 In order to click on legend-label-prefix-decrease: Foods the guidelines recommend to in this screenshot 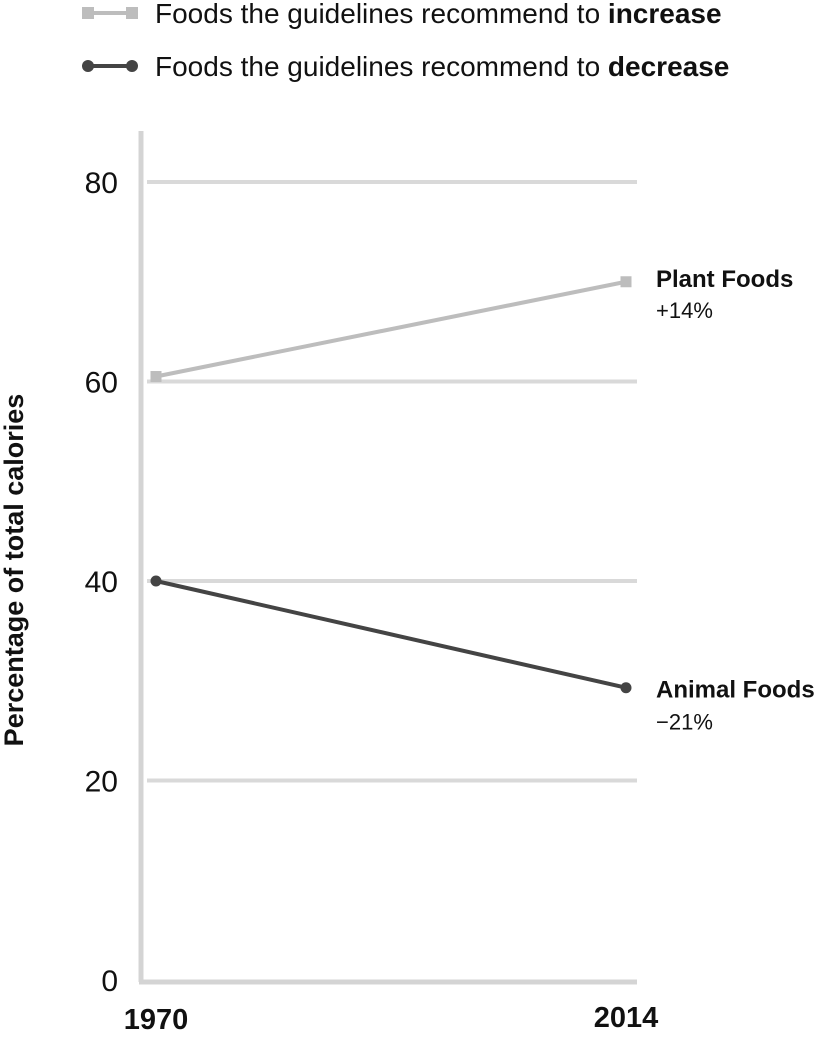, I will do `click(381, 66)`.